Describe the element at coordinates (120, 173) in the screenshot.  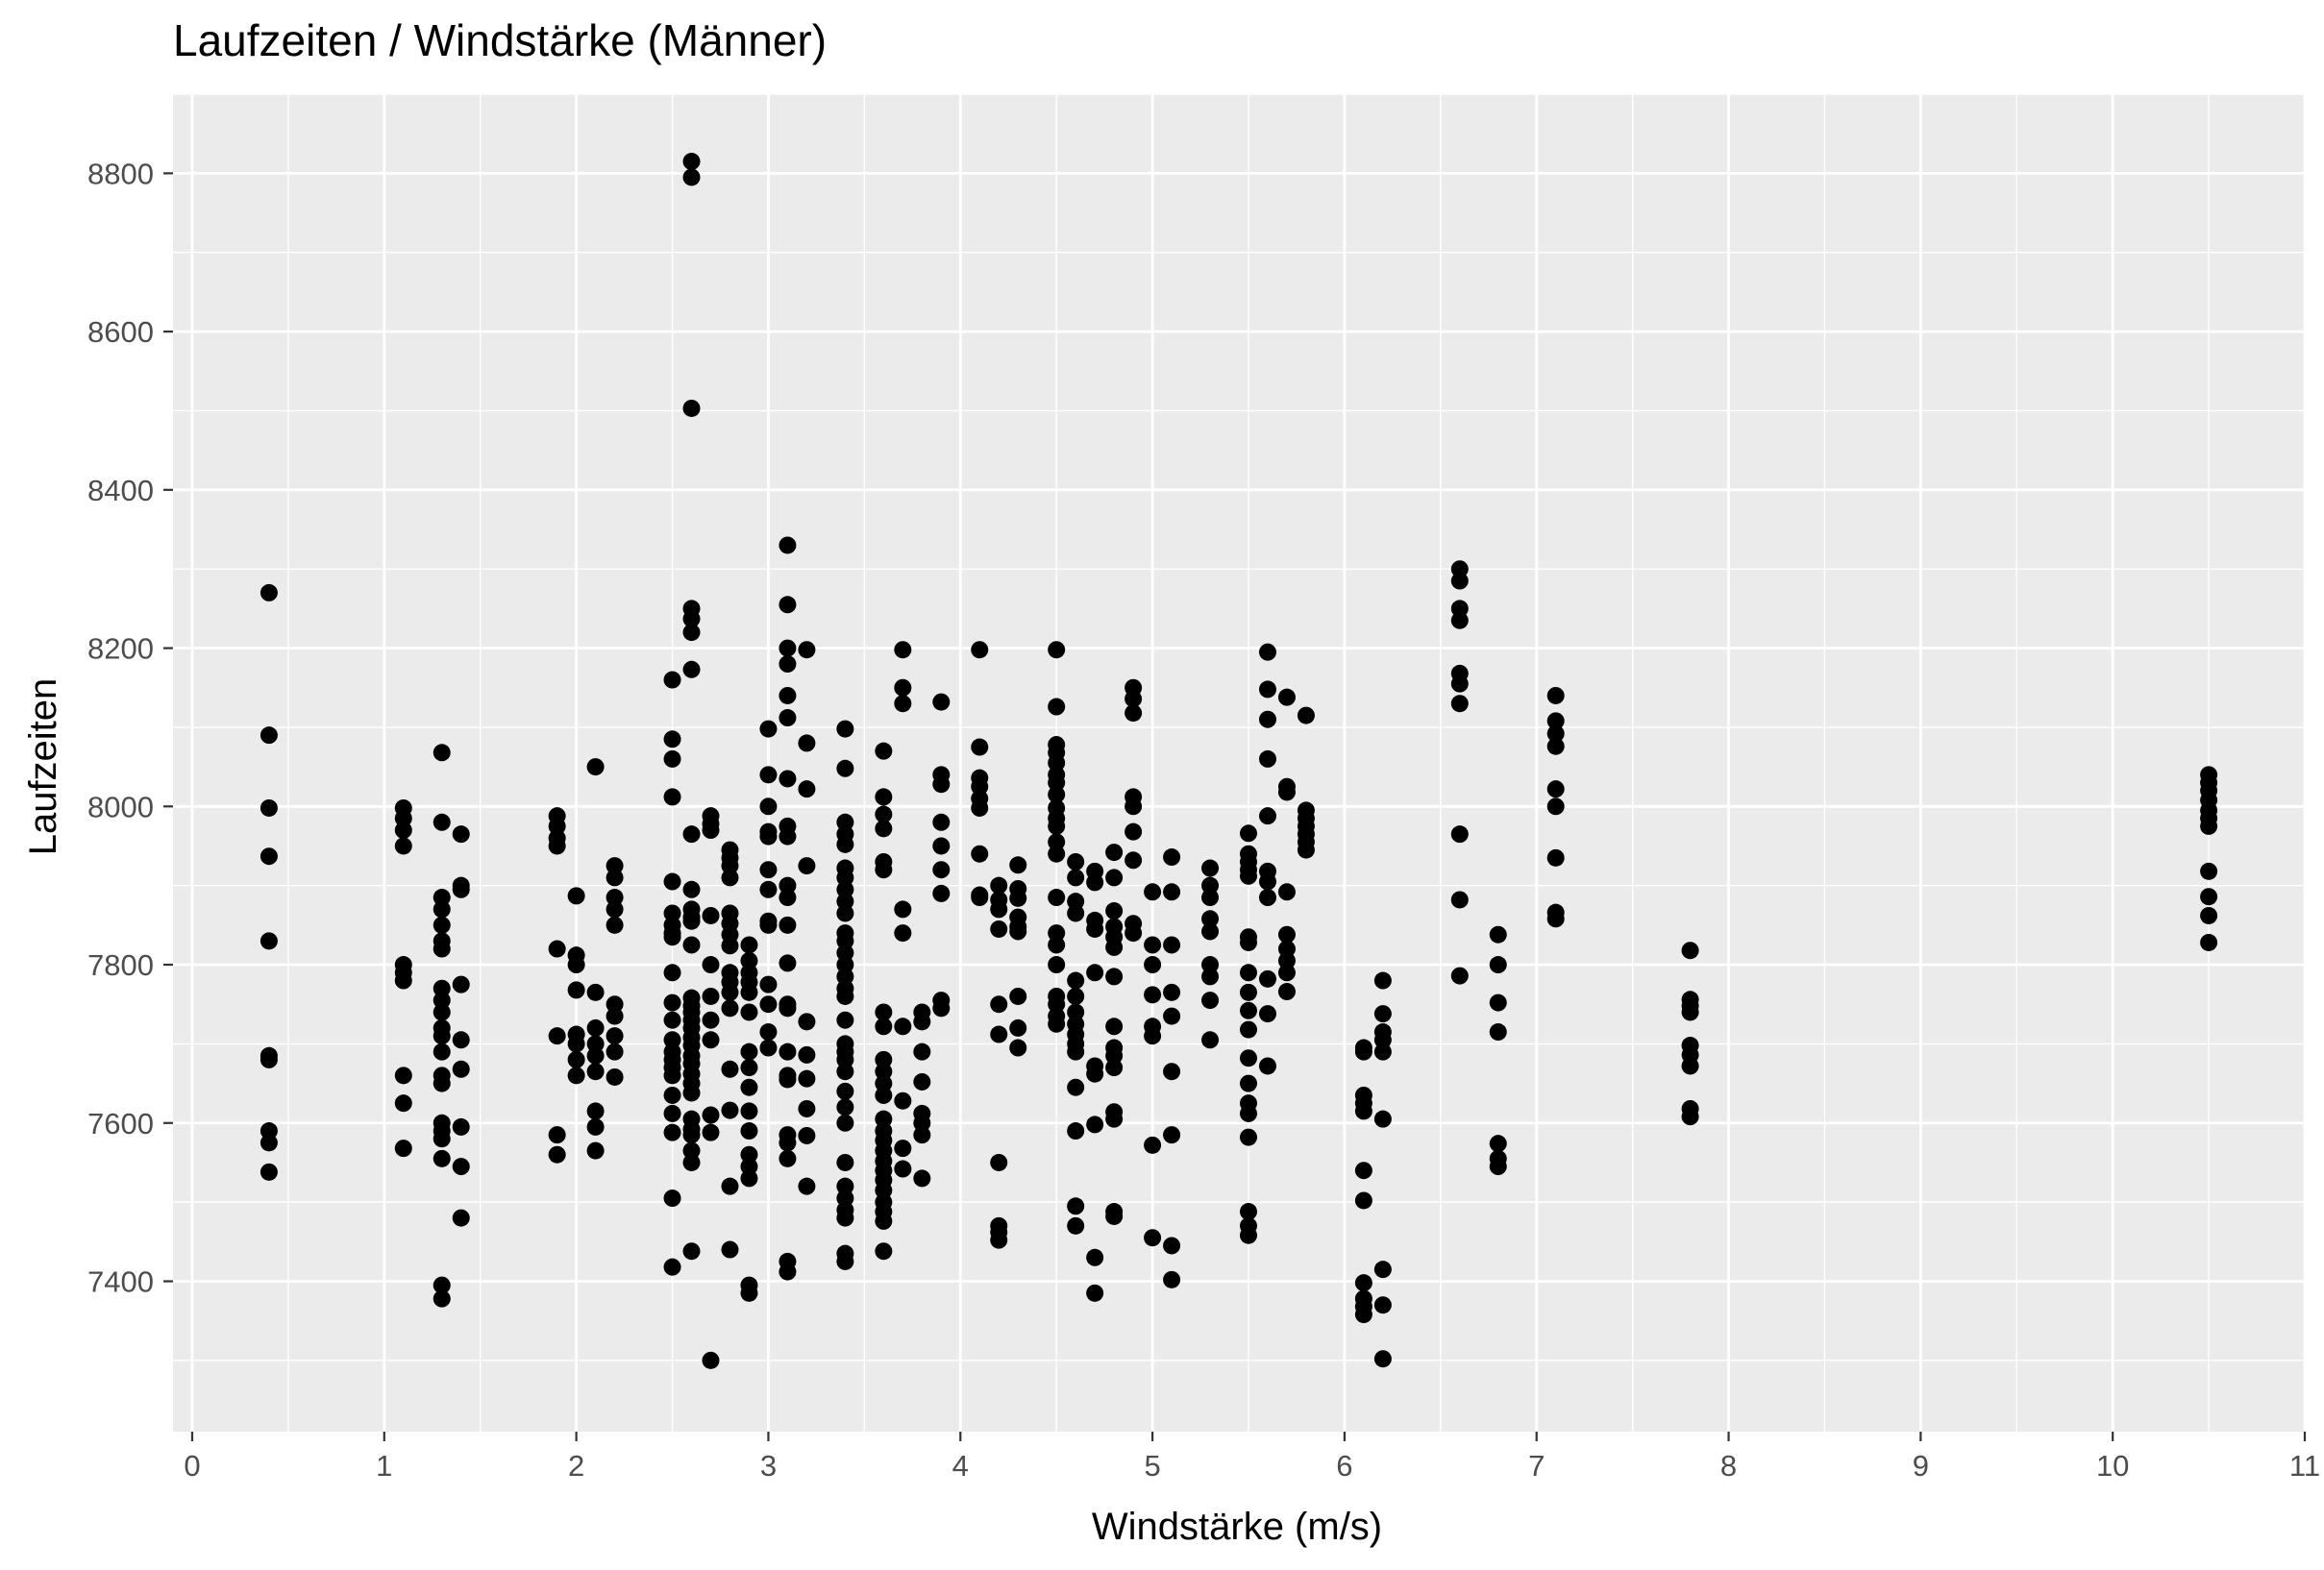
I see `y-tick-label: 8800` at that location.